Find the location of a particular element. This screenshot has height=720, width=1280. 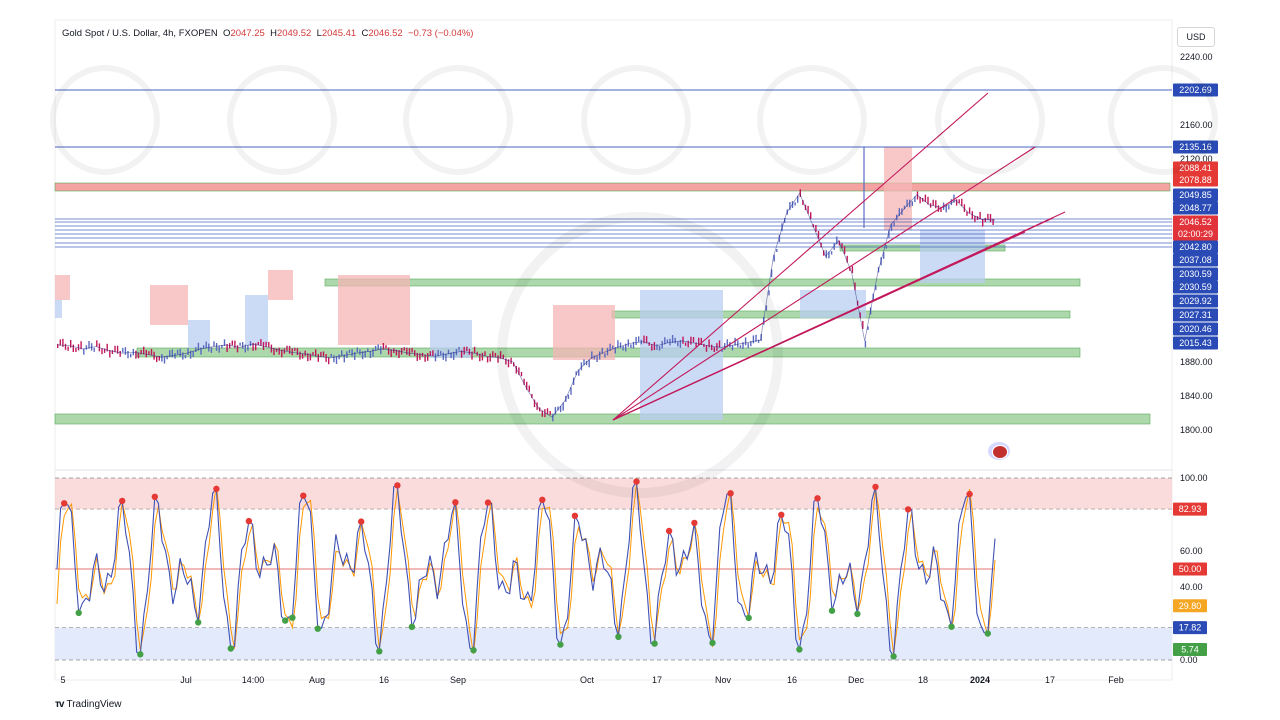

close-key: C is located at coordinates (365, 33).